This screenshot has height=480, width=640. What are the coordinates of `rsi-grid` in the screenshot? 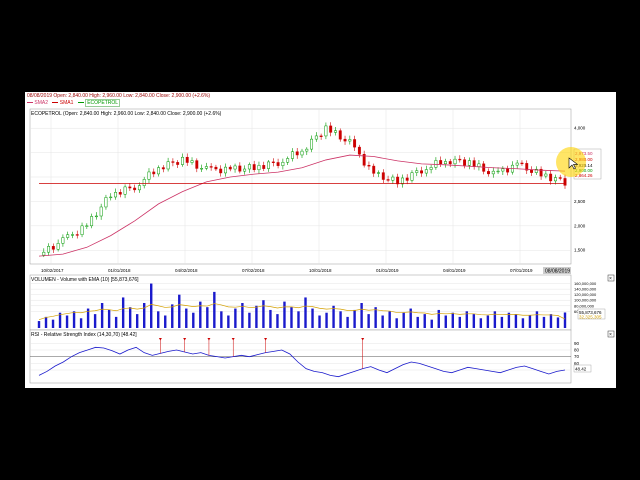 It's located at (300, 357).